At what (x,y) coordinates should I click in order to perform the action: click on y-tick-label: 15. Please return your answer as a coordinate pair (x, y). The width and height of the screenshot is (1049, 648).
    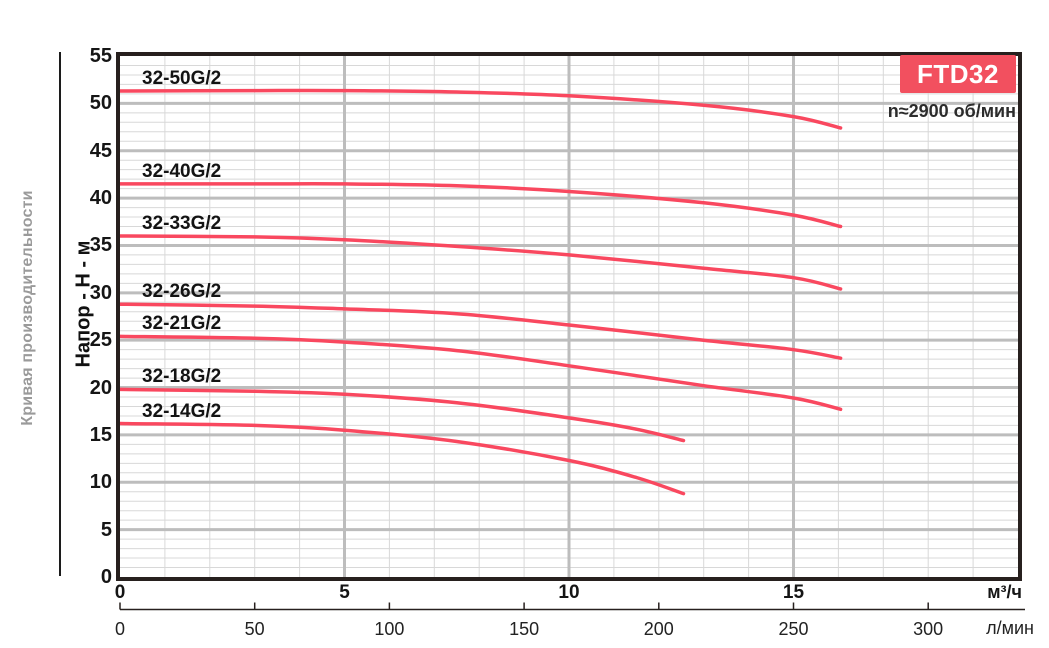
    Looking at the image, I should click on (100, 434).